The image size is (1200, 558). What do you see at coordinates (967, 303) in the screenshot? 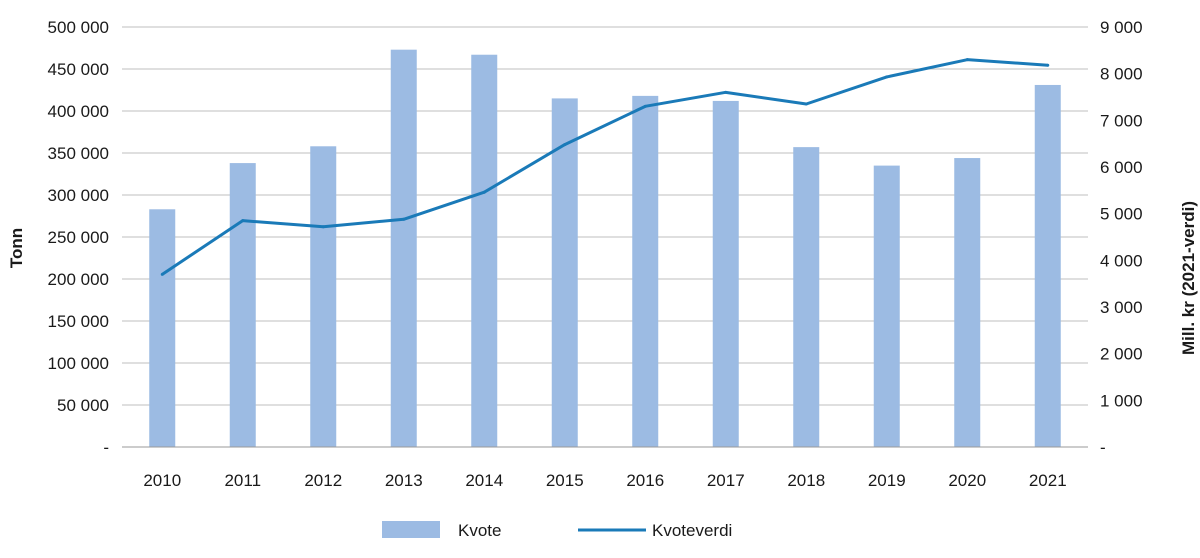
I see `bar-kvote-2020` at bounding box center [967, 303].